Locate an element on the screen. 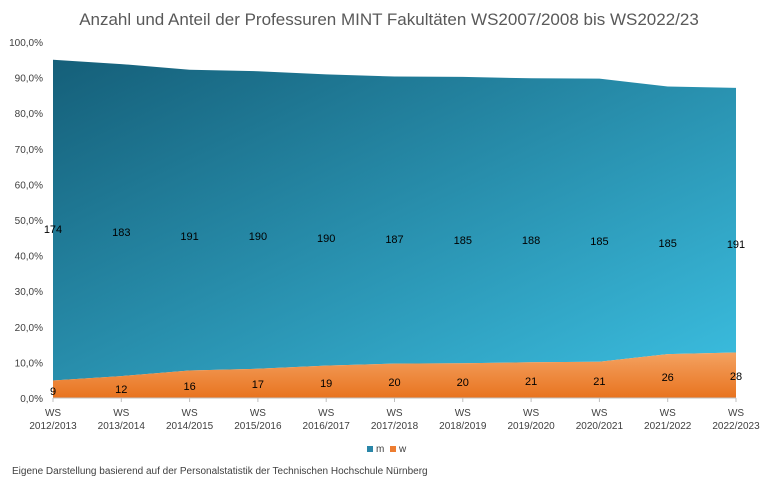  x-tick-label: WS 2017/2018 is located at coordinates (395, 420).